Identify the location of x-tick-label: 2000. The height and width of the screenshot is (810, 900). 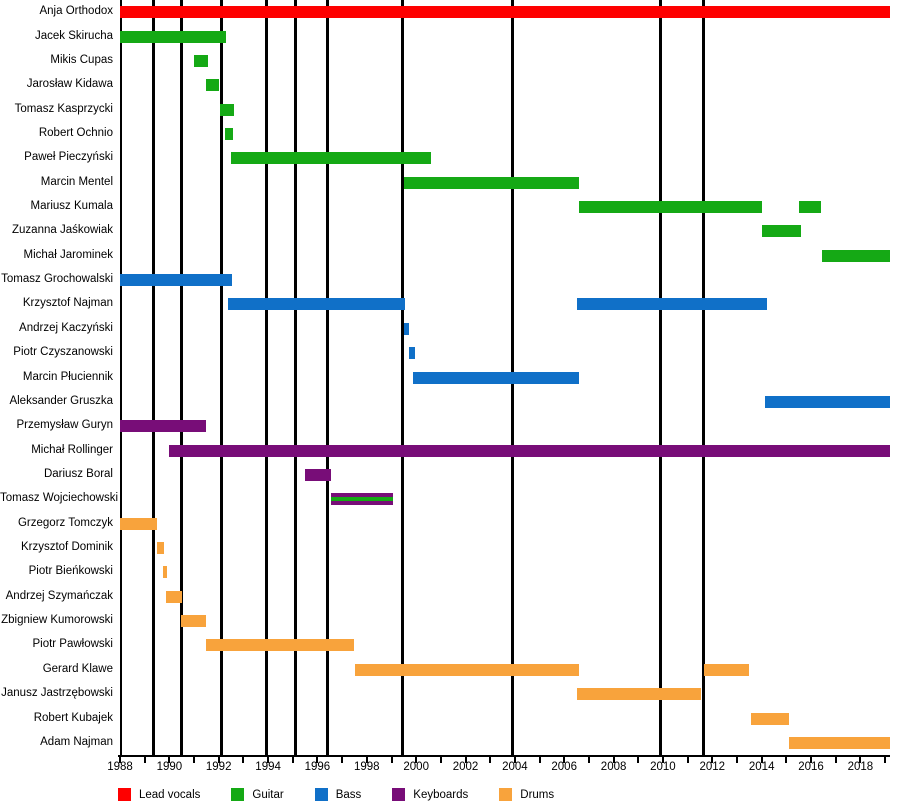
(416, 767).